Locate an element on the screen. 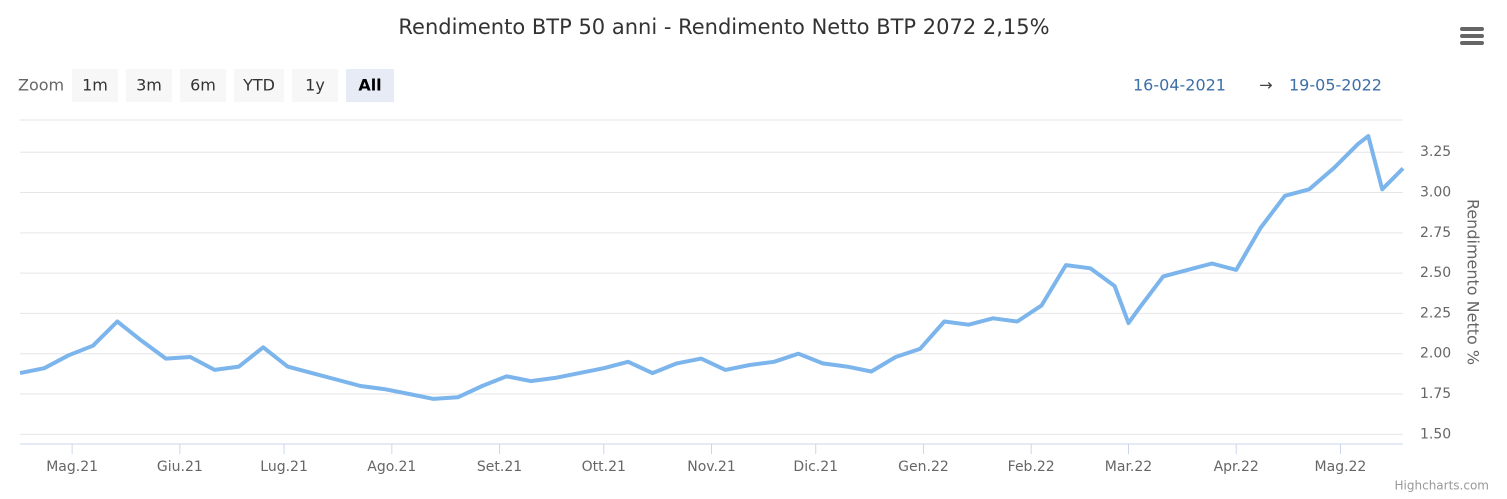  y-tick-label: 1.75 is located at coordinates (1435, 394).